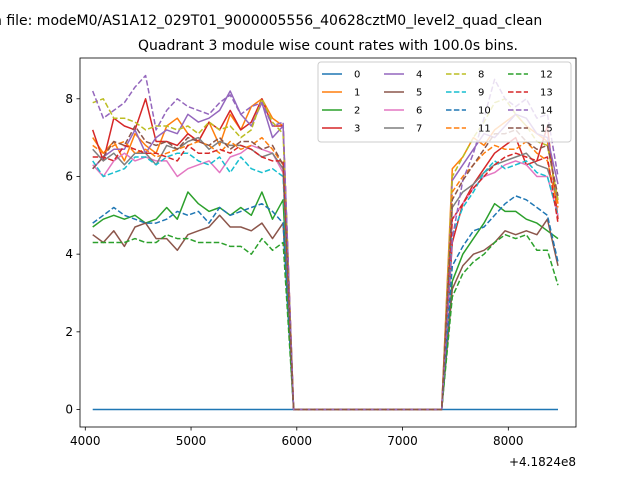 The height and width of the screenshot is (480, 640). I want to click on legend-label-0: 0, so click(357, 75).